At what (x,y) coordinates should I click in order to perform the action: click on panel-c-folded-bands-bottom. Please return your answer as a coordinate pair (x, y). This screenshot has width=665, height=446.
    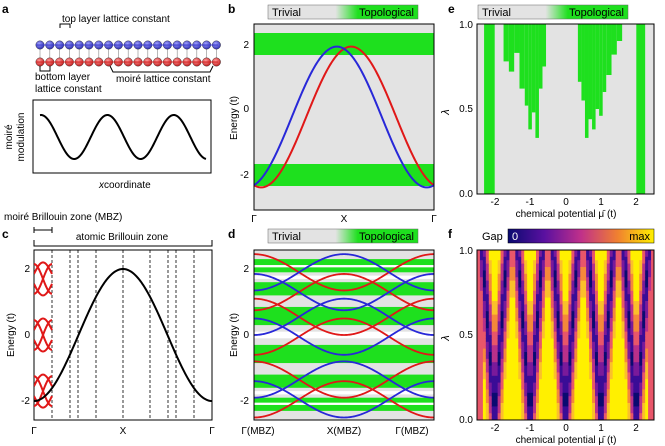
    Looking at the image, I should click on (43, 391).